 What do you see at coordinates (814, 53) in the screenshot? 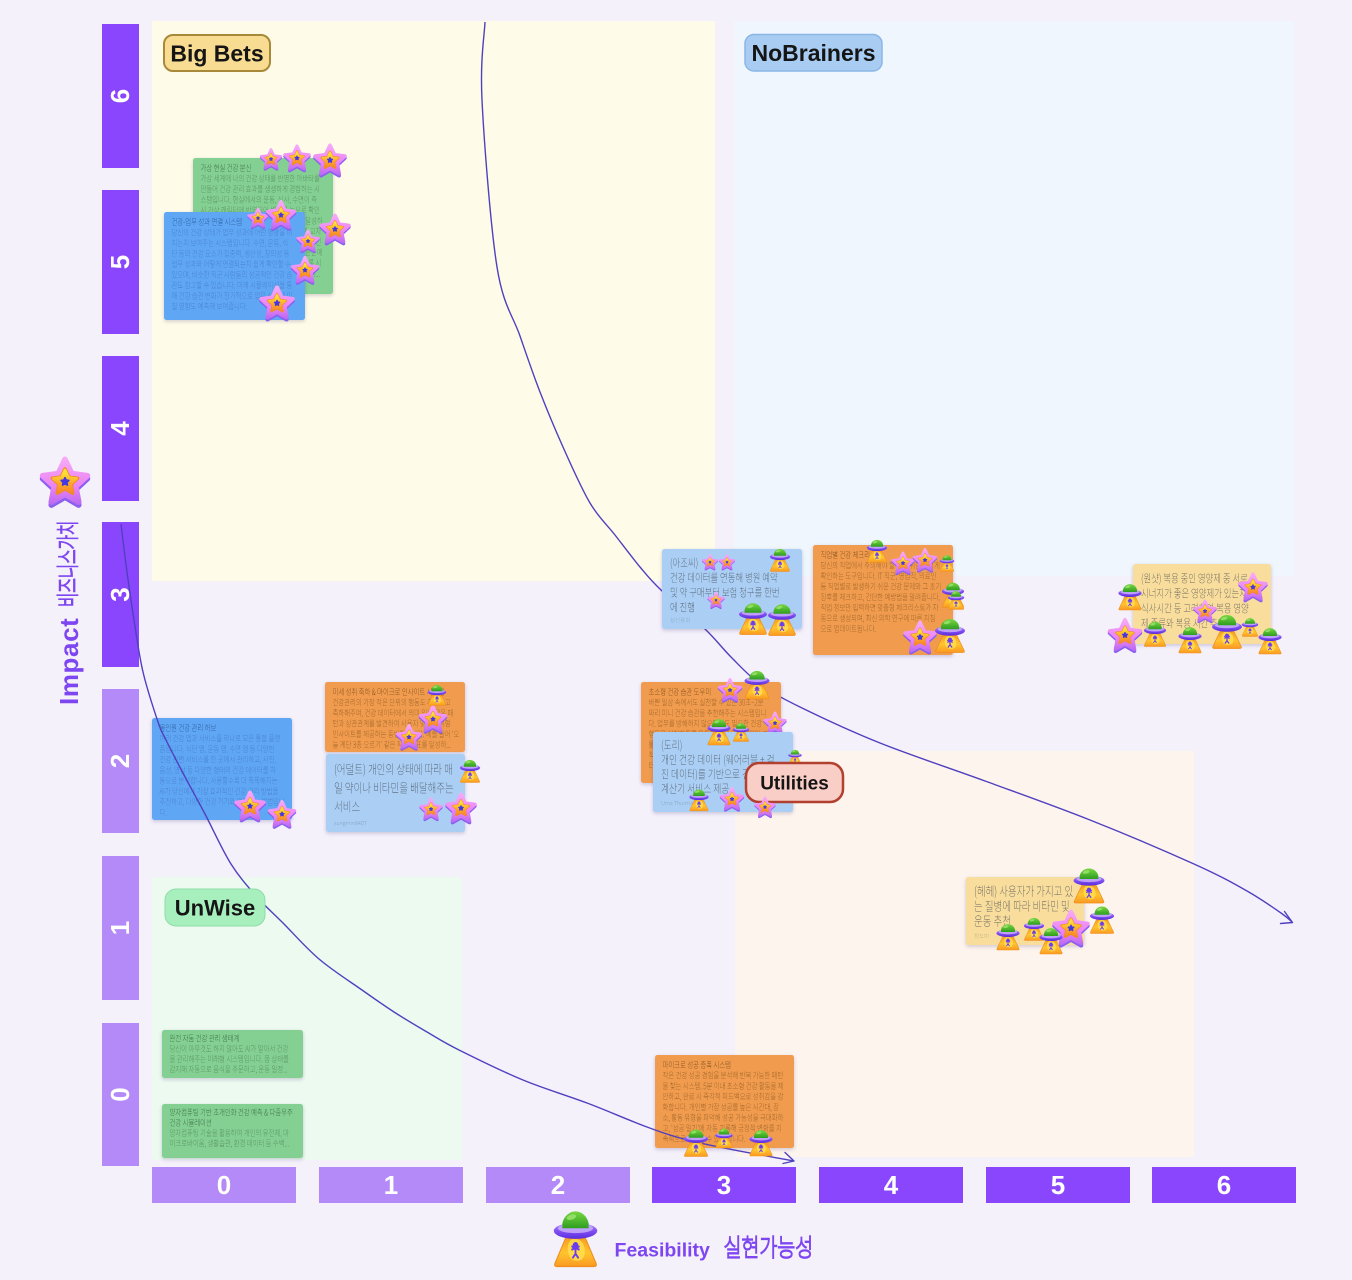
I see `svg-text: NoBrainers` at bounding box center [814, 53].